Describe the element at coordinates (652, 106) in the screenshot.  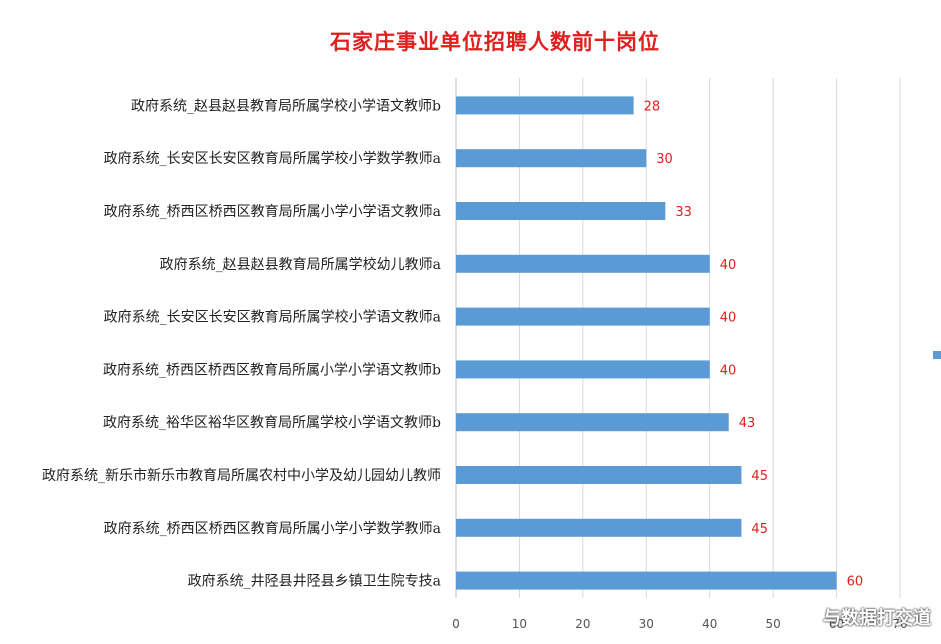
I see `value-label: 28` at that location.